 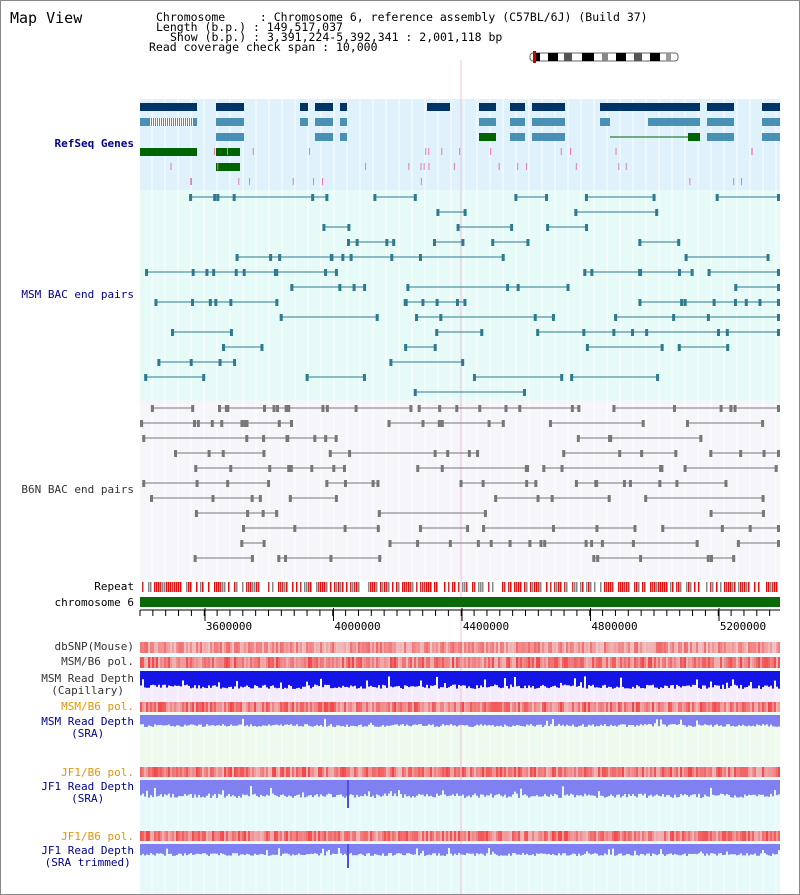 I want to click on label-msm-b6-pol-2: MSM/B6 pol., so click(x=97, y=706).